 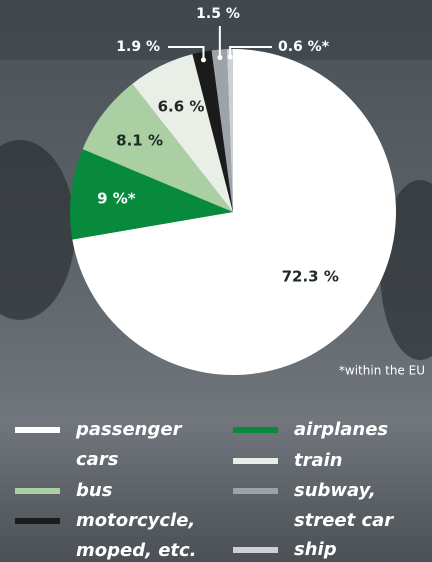 What do you see at coordinates (129, 444) in the screenshot?
I see `legend-label: passenger cars` at bounding box center [129, 444].